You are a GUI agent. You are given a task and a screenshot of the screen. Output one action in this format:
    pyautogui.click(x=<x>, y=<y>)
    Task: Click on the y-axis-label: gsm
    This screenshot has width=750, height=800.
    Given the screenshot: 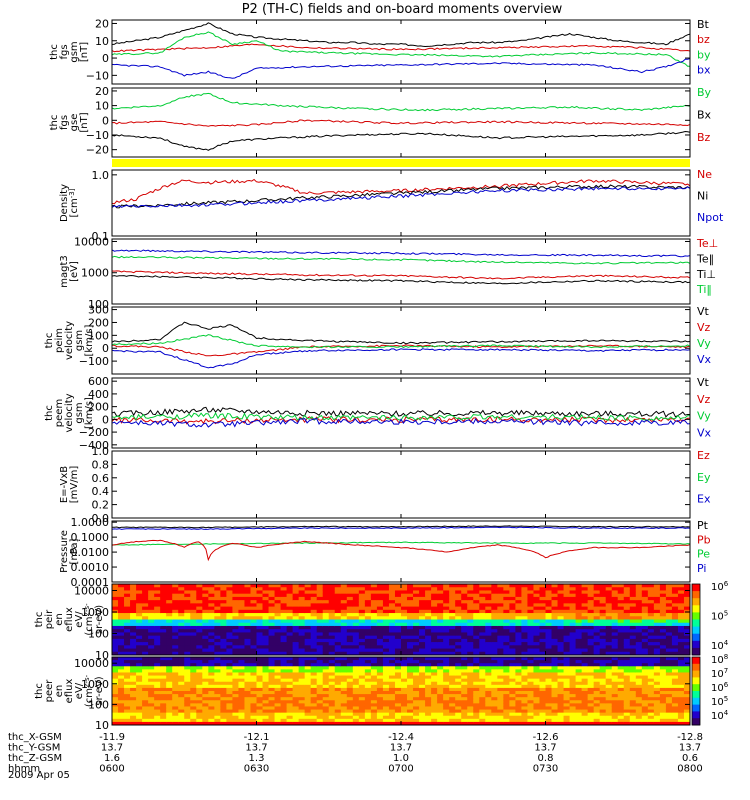 What is the action you would take?
    pyautogui.click(x=79, y=412)
    